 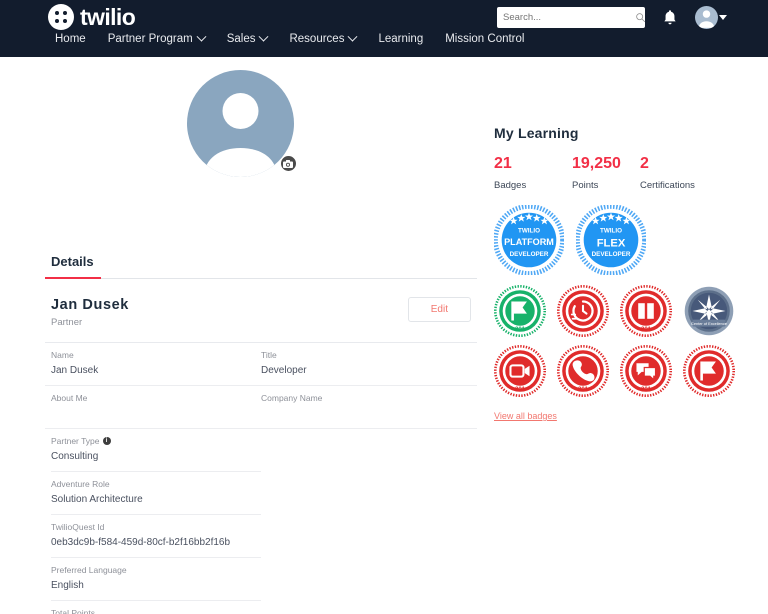 I want to click on stat-badges-label: Badges, so click(x=510, y=185).